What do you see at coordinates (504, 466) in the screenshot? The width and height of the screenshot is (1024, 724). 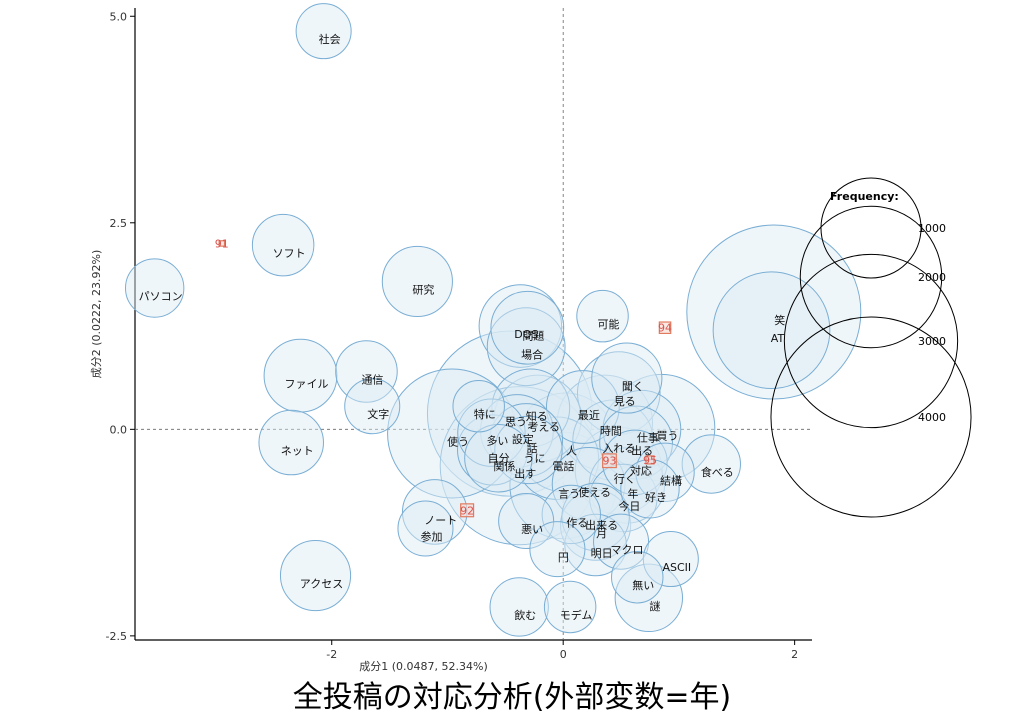 I see `word-label: 関係` at bounding box center [504, 466].